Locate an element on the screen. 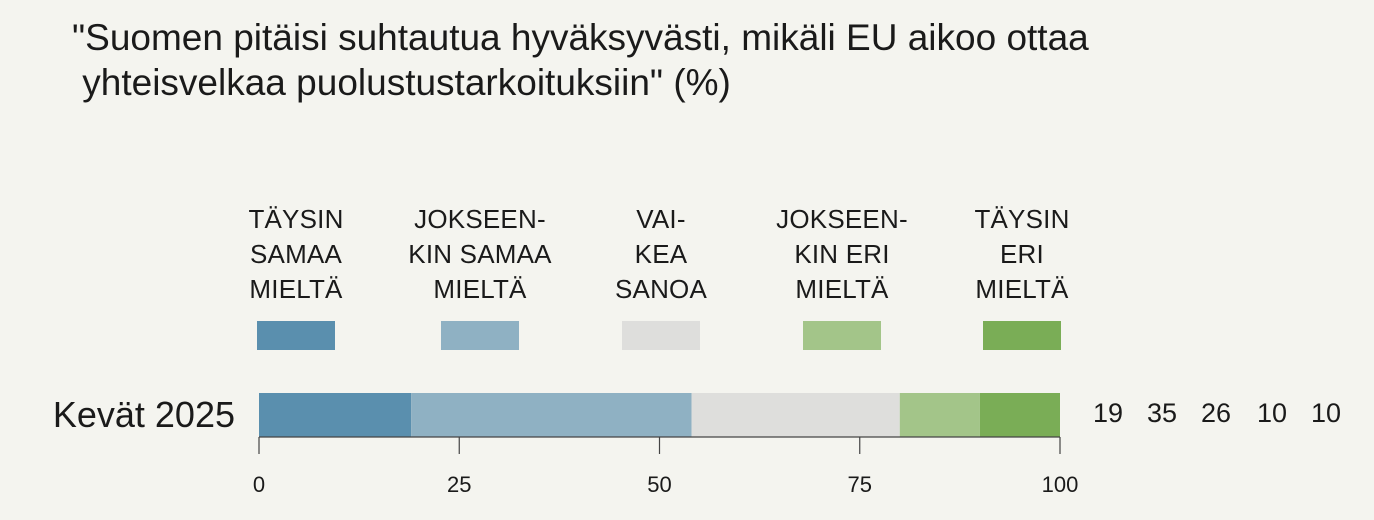 Image resolution: width=1374 pixels, height=520 pixels. x-tick-label: 100 is located at coordinates (1060, 484).